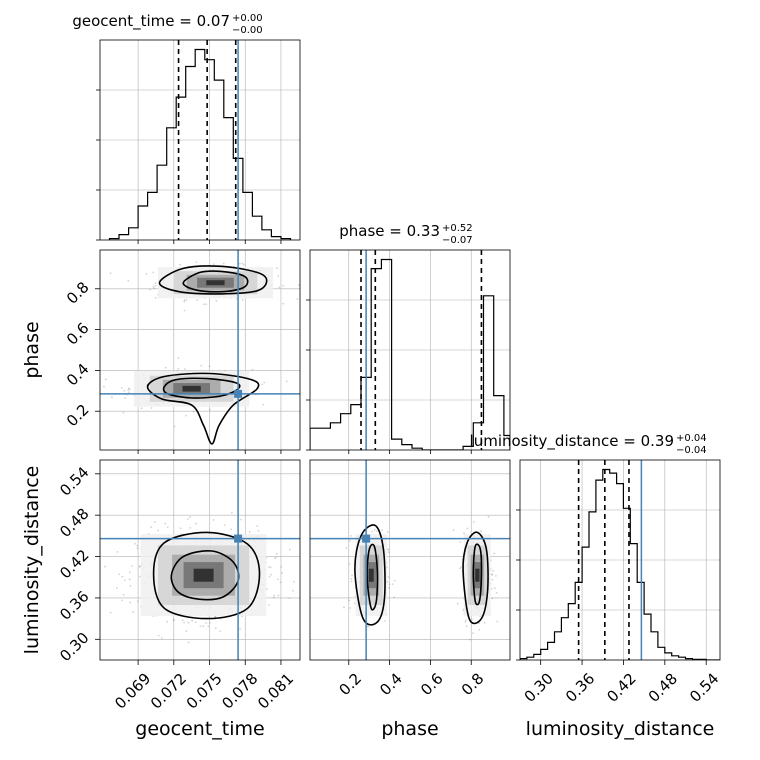 Image resolution: width=760 pixels, height=760 pixels. Describe the element at coordinates (389, 231) in the screenshot. I see `panel-title-phase: phase = 0.33` at that location.